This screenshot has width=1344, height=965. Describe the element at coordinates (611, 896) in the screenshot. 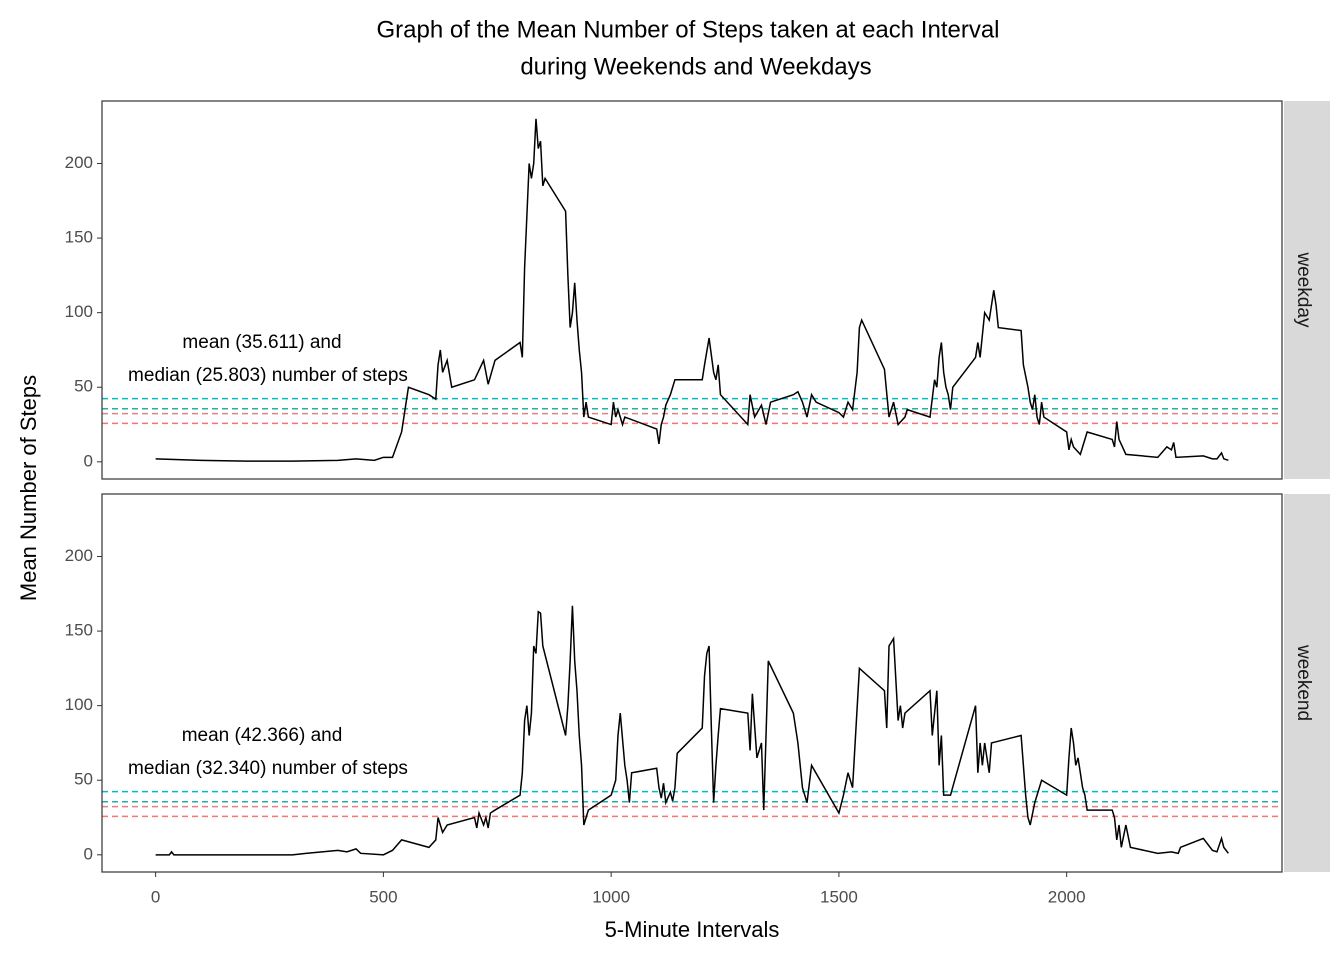

I see `x-tick-label: 1000` at that location.